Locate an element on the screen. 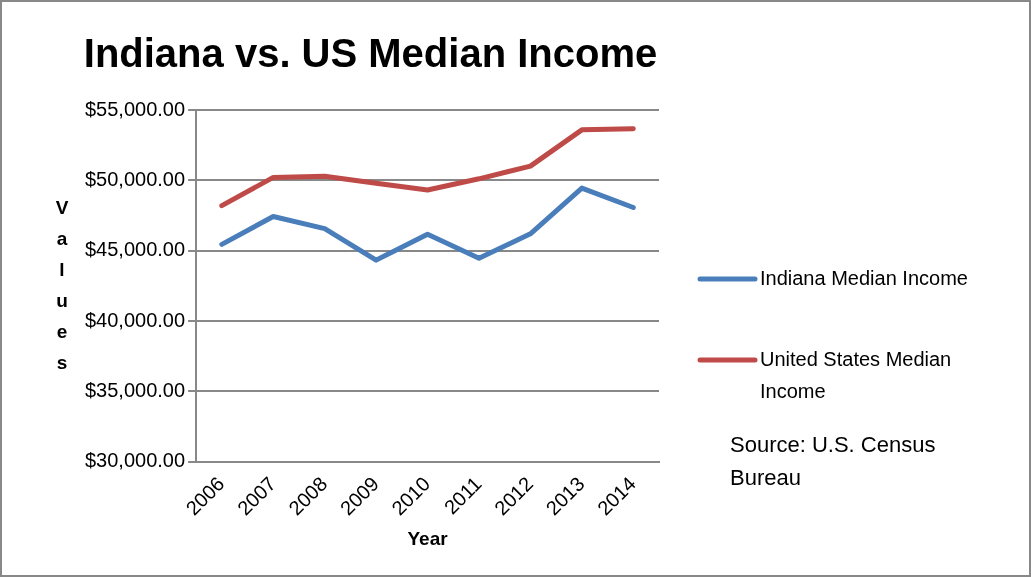 This screenshot has width=1031, height=577. legend-label: Indiana Median Income is located at coordinates (864, 277).